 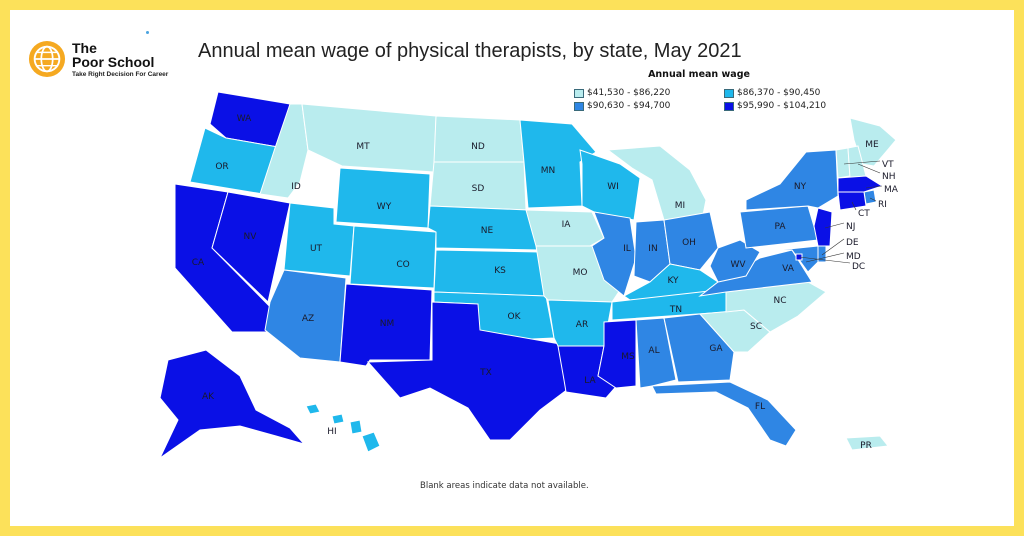 I want to click on state-label-ny: NY, so click(x=800, y=187).